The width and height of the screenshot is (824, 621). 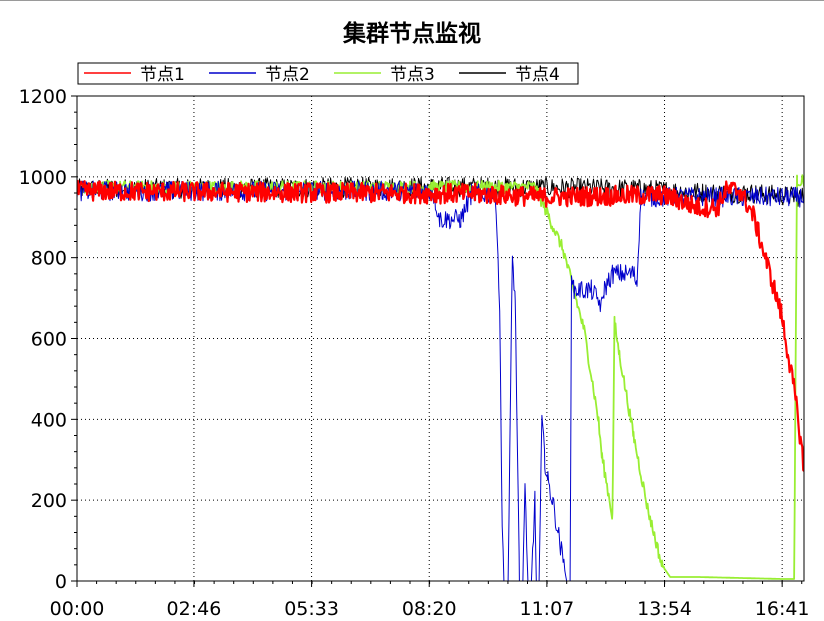 I want to click on x-tick-label: 08:20, so click(x=429, y=609).